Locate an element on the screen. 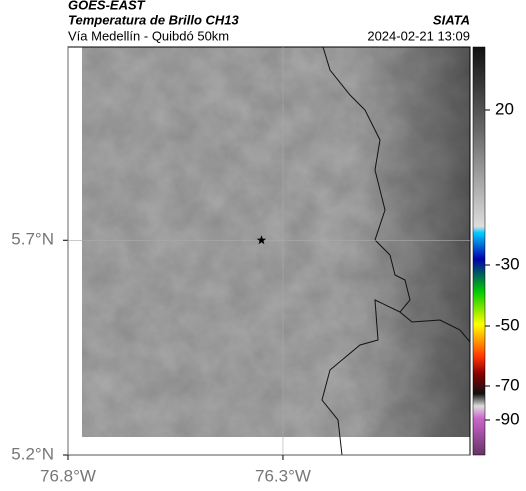  lon-label: 76.8°W is located at coordinates (68, 475).